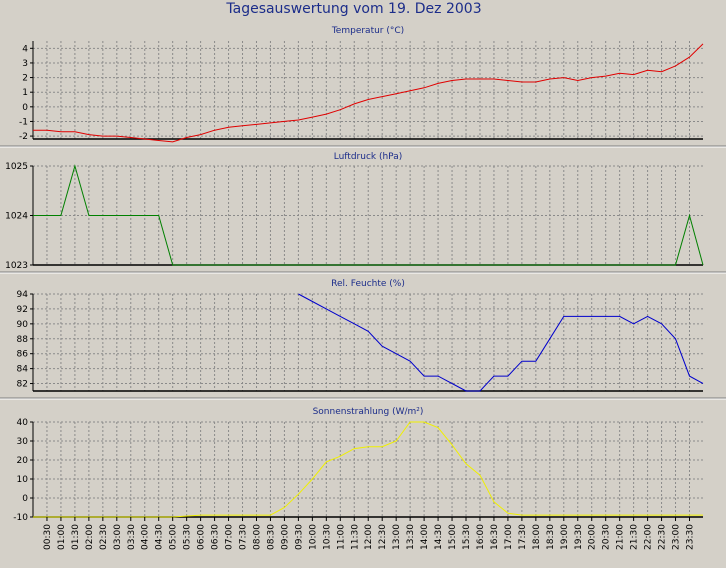  Describe the element at coordinates (593, 537) in the screenshot. I see `x-tick-label: 20:00` at that location.